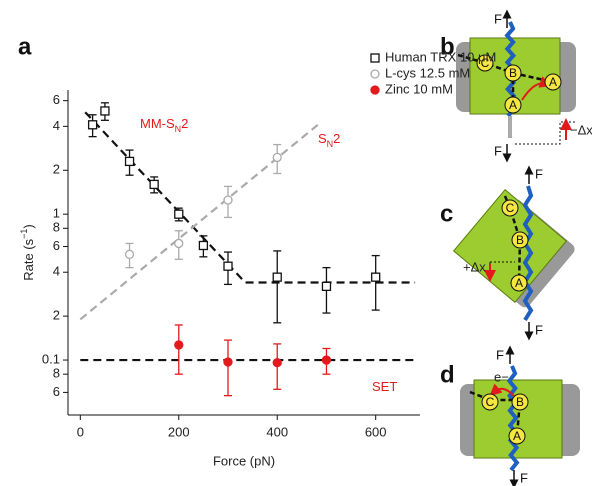 The image size is (592, 486). I want to click on domain, so click(518, 419).